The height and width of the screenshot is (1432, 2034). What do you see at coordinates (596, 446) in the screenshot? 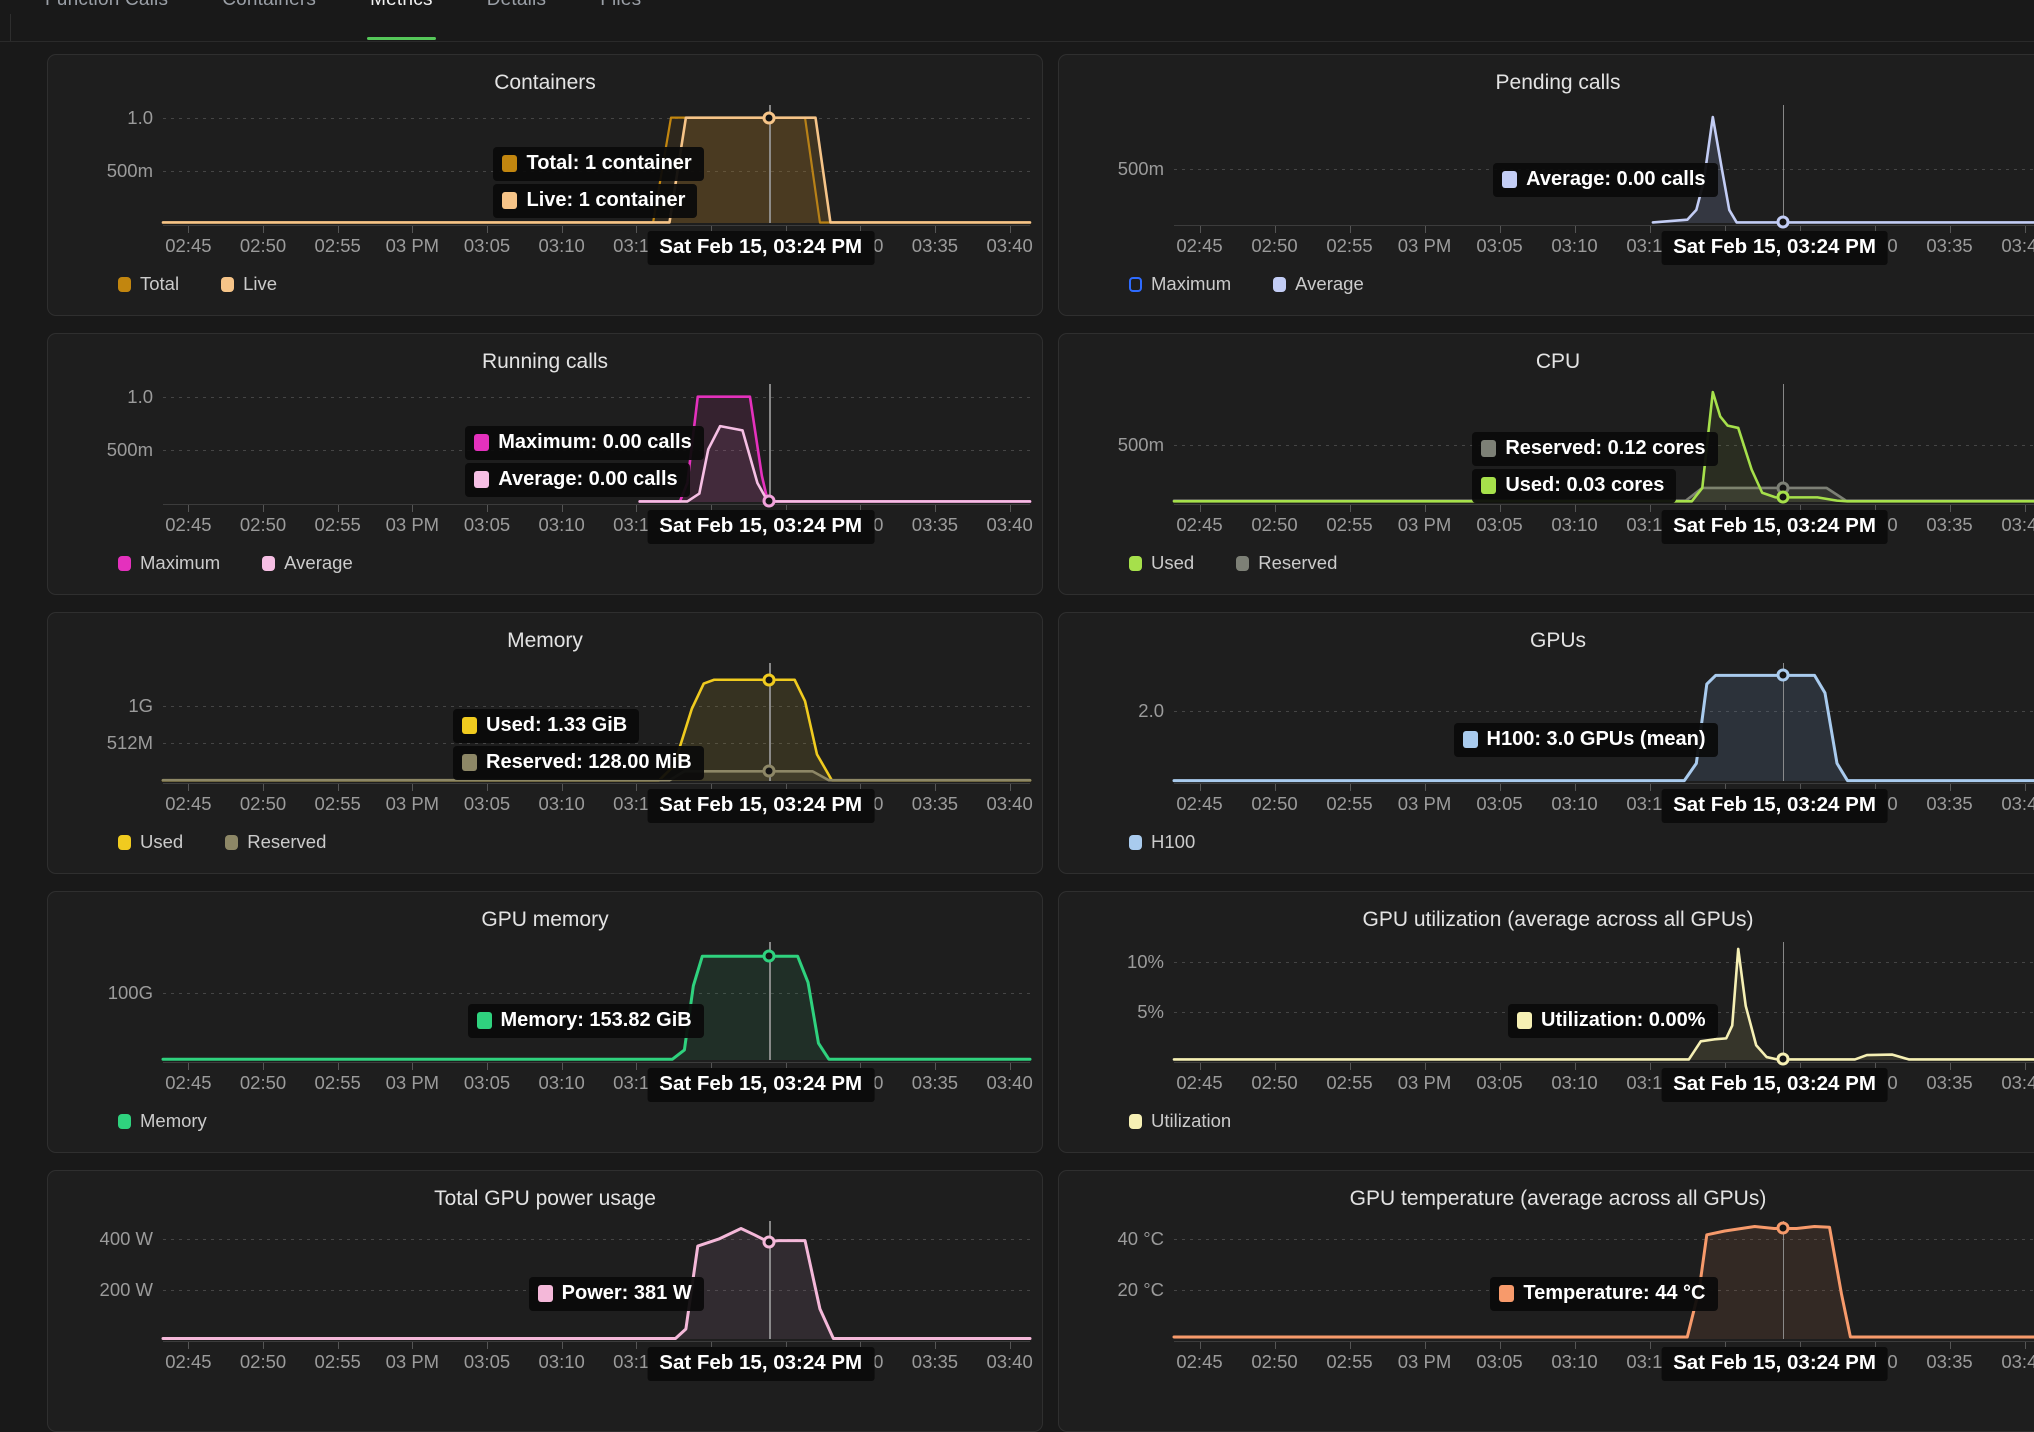
I see `plot-area-running-calls` at bounding box center [596, 446].